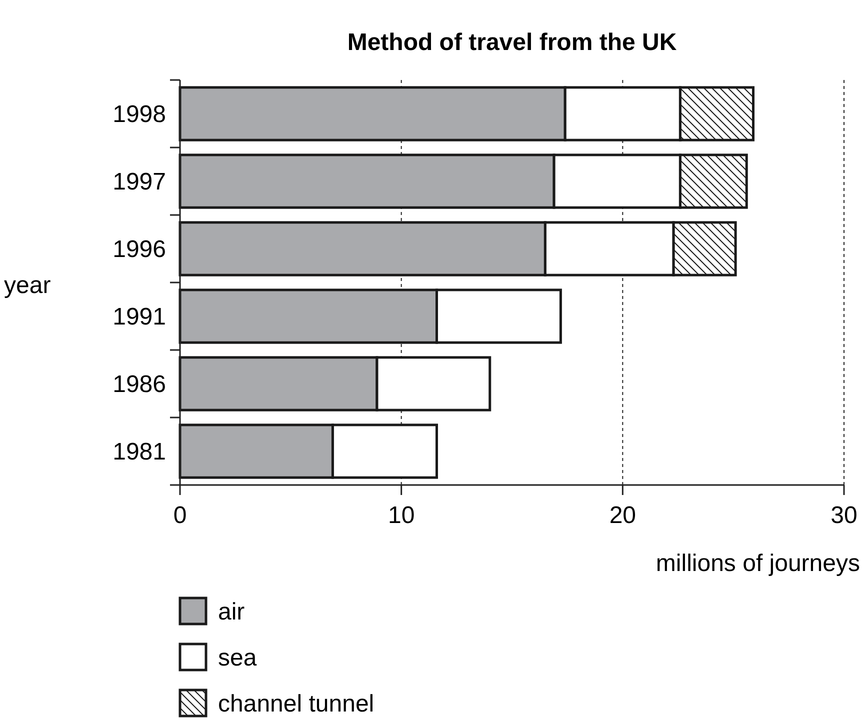  Describe the element at coordinates (231, 612) in the screenshot. I see `legend-label: air` at that location.